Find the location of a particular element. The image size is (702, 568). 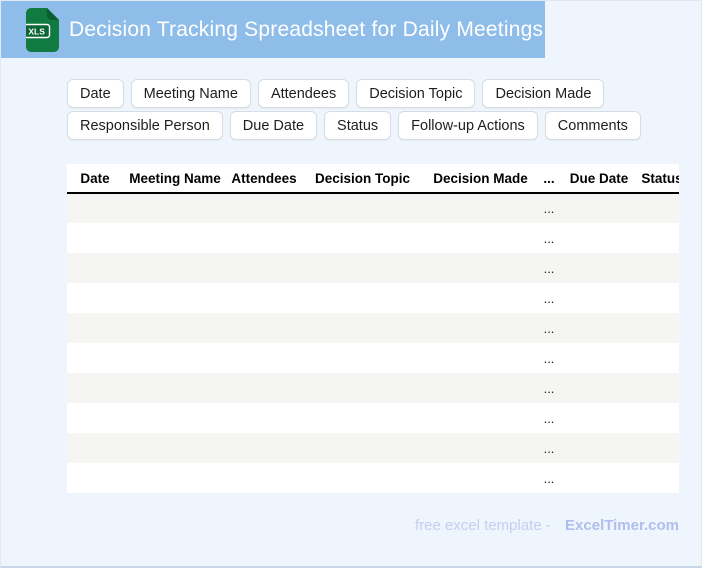

tag-chip-decision-made: Decision Made is located at coordinates (543, 93).